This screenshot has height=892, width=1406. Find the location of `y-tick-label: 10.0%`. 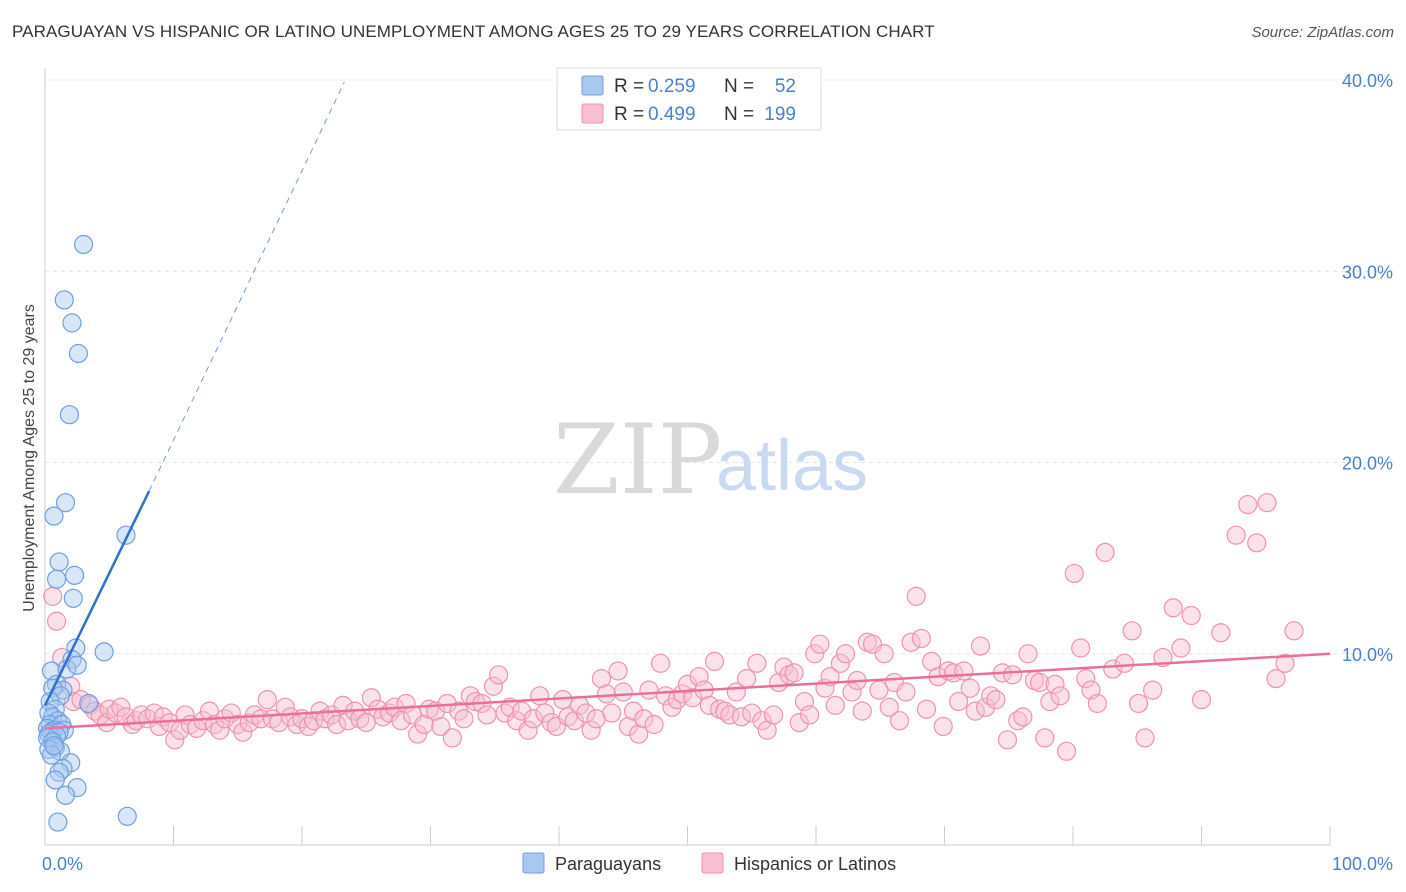

y-tick-label: 10.0% is located at coordinates (1367, 655).